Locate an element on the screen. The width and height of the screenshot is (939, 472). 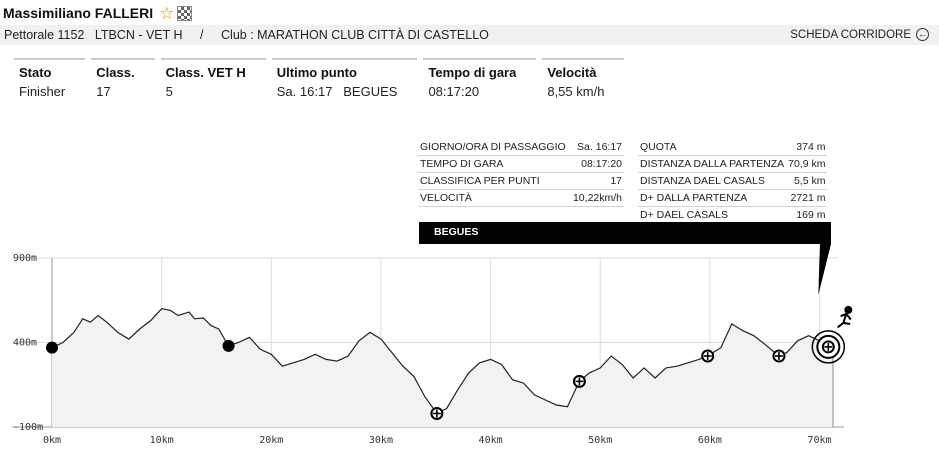
stat-last-point: Ultimo punto Sa. 16:17 BEGUES is located at coordinates (344, 78).